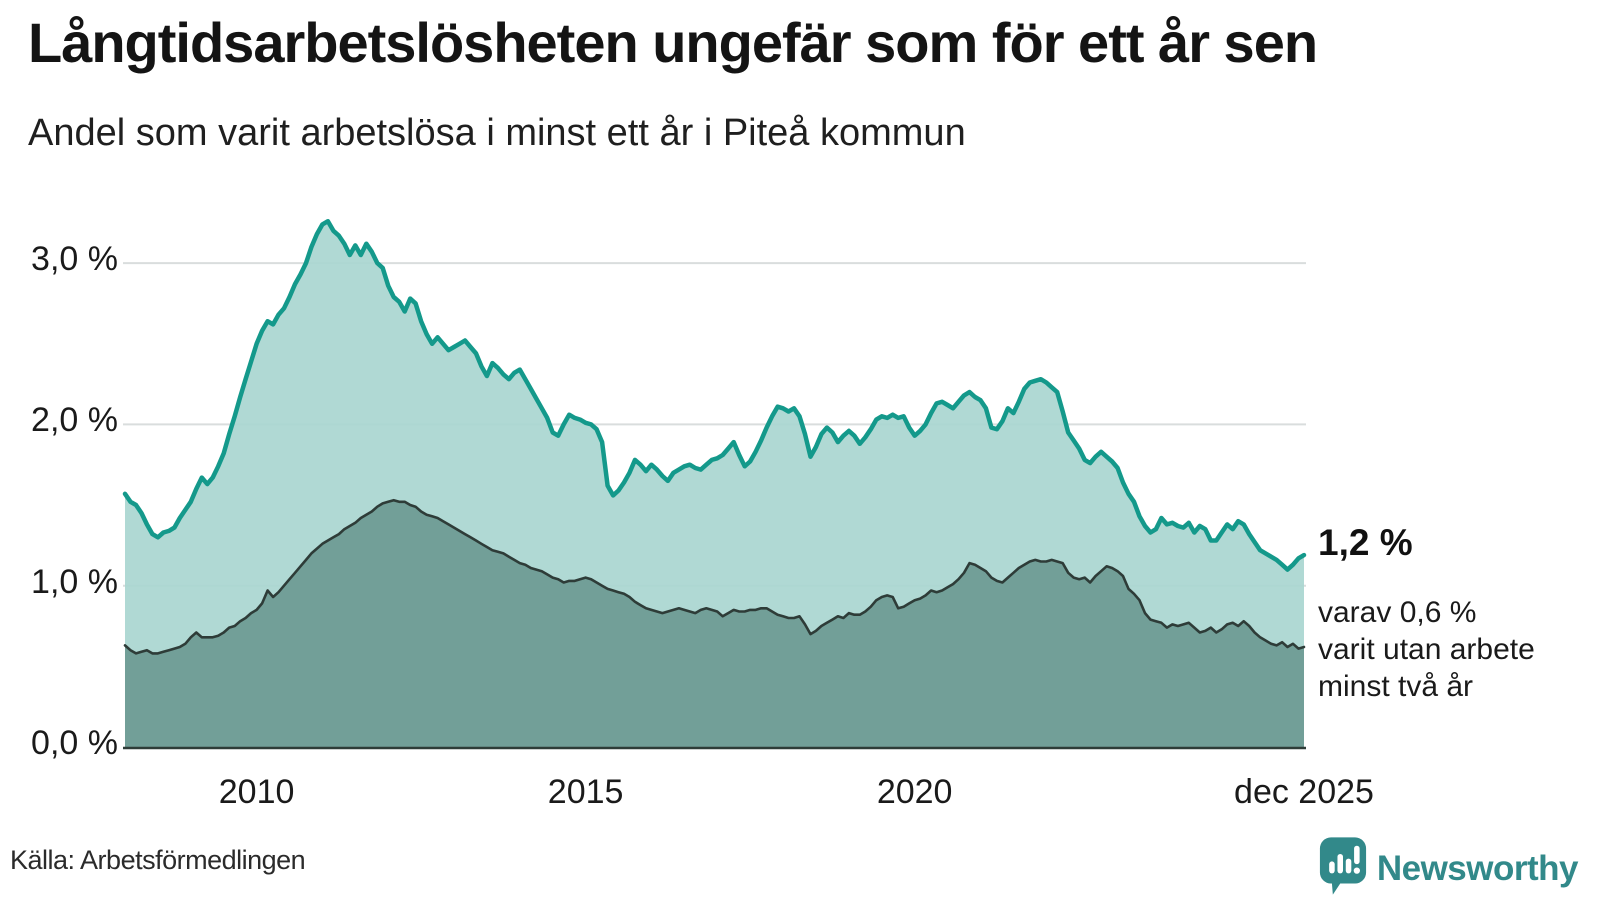 This screenshot has height=900, width=1600. What do you see at coordinates (1356, 855) in the screenshot?
I see `exclamation-bar` at bounding box center [1356, 855].